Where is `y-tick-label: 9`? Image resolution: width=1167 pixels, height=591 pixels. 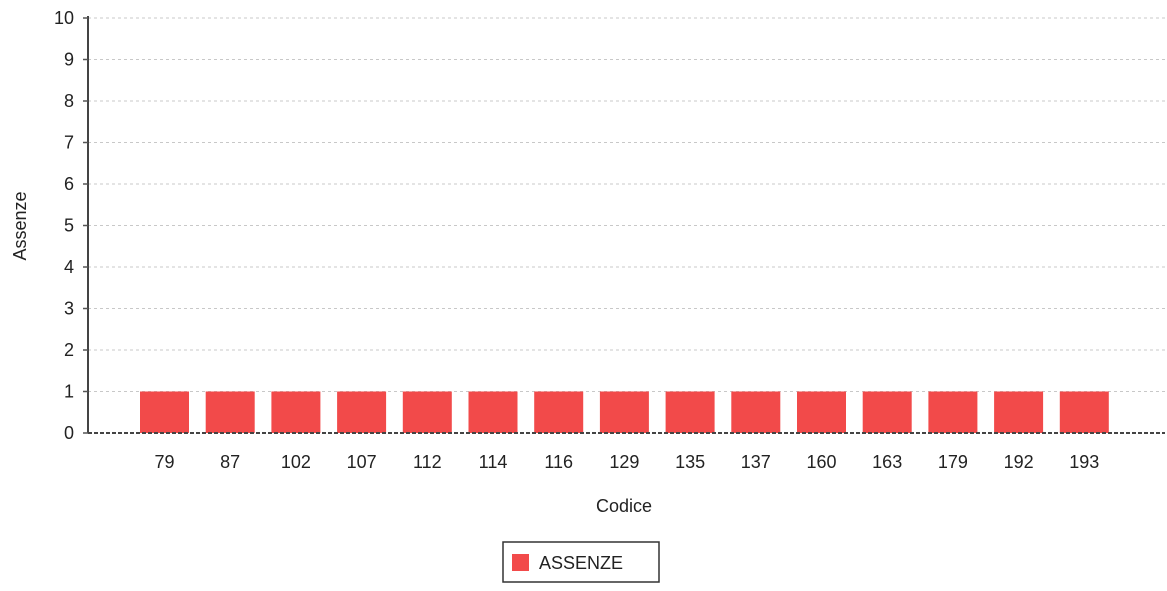
y-tick-label: 9 is located at coordinates (69, 60).